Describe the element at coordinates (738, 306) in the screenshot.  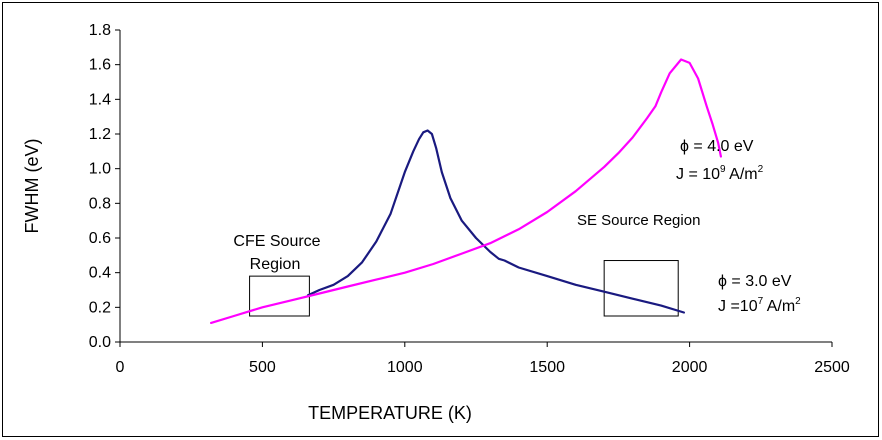
I see `phi3-j-text: J =10` at that location.